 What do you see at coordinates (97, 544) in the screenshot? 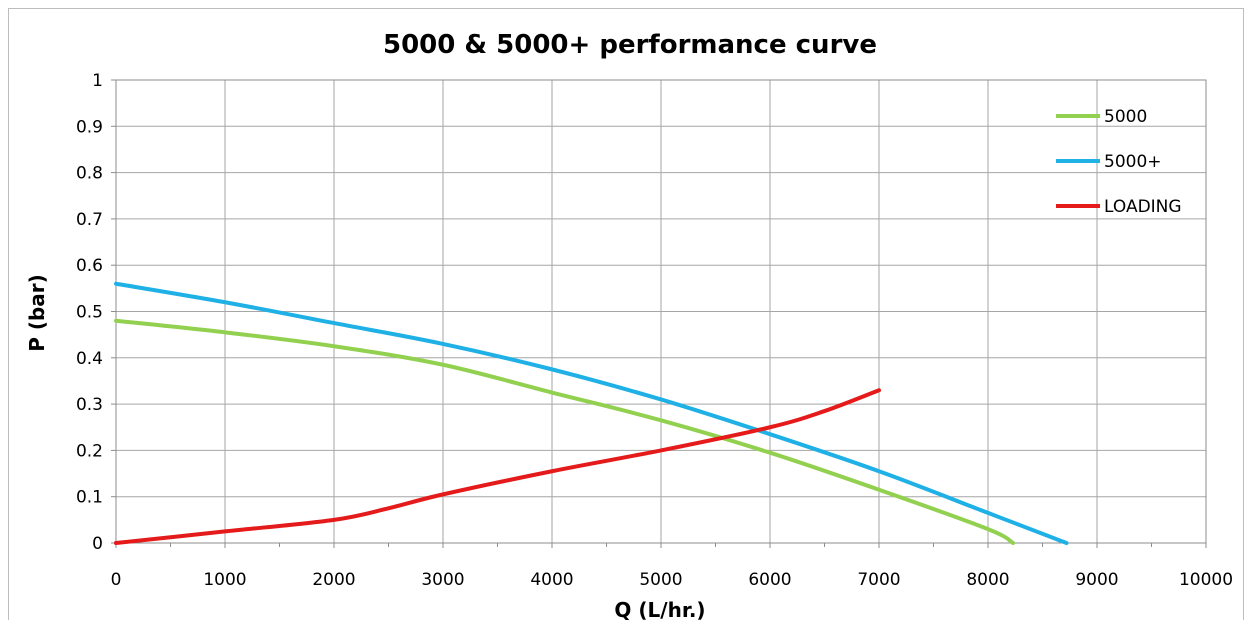
I see `y-tick-label: 0` at bounding box center [97, 544].